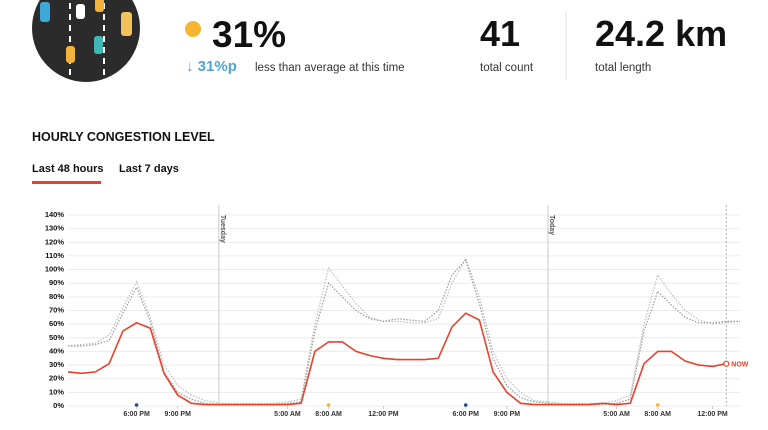 The image size is (768, 430). Describe the element at coordinates (56, 350) in the screenshot. I see `y-tick-label: 40%` at that location.